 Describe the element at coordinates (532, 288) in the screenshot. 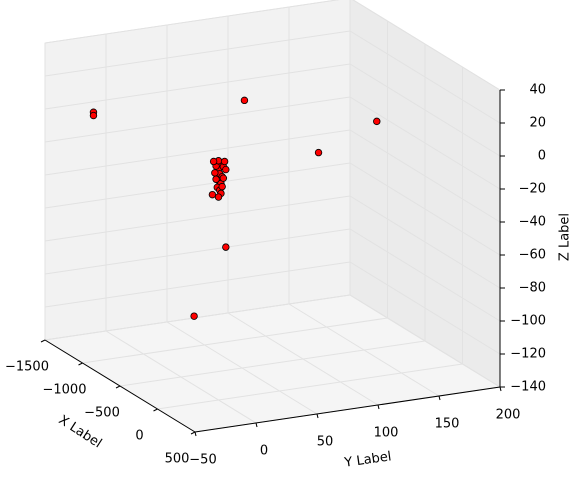

I see `z-tick-label: −80` at that location.